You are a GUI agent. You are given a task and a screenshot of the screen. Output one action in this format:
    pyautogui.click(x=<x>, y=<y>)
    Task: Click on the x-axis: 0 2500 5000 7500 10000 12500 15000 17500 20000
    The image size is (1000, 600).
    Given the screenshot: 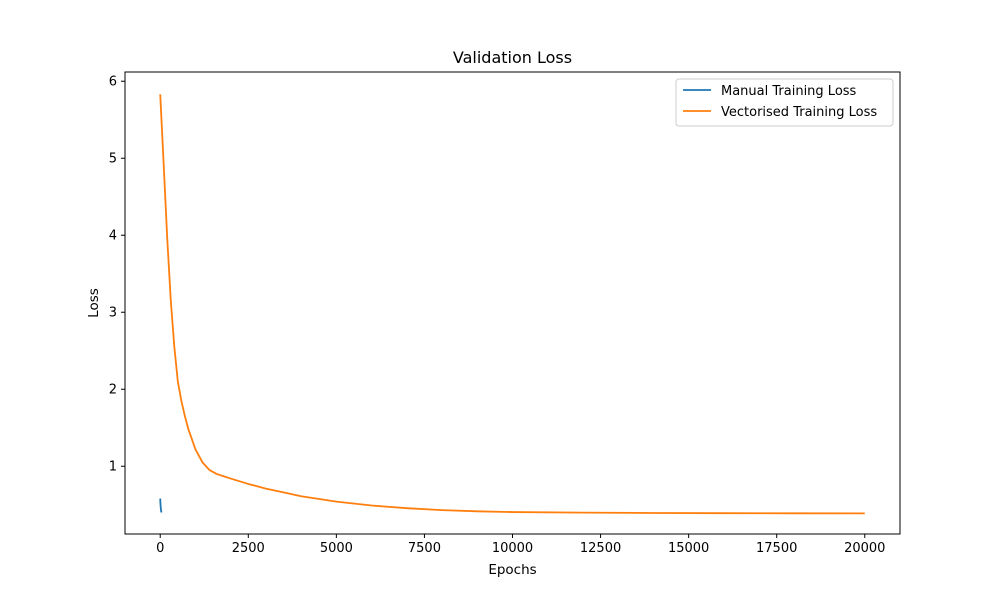 What is the action you would take?
    pyautogui.click(x=520, y=545)
    